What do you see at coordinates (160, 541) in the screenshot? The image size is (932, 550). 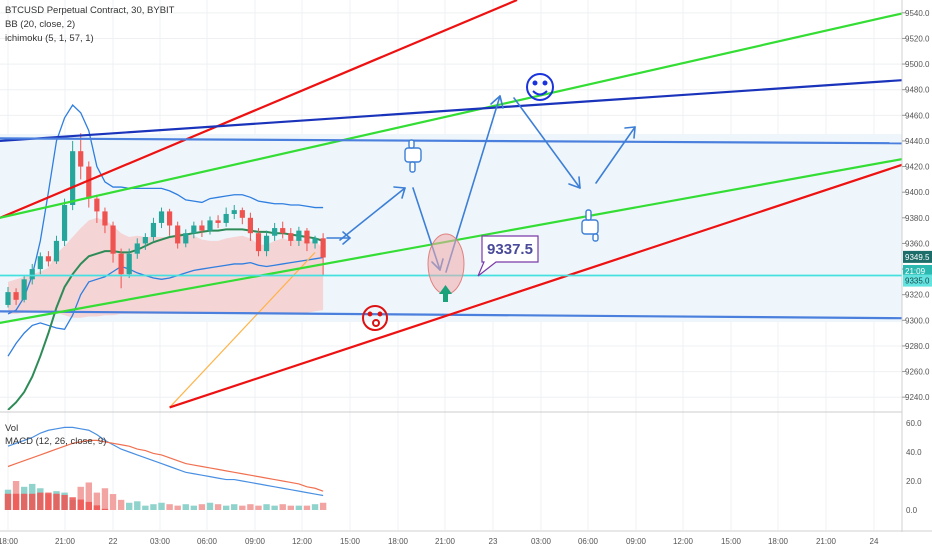 I see `time-tick-label: 03:00` at bounding box center [160, 541].